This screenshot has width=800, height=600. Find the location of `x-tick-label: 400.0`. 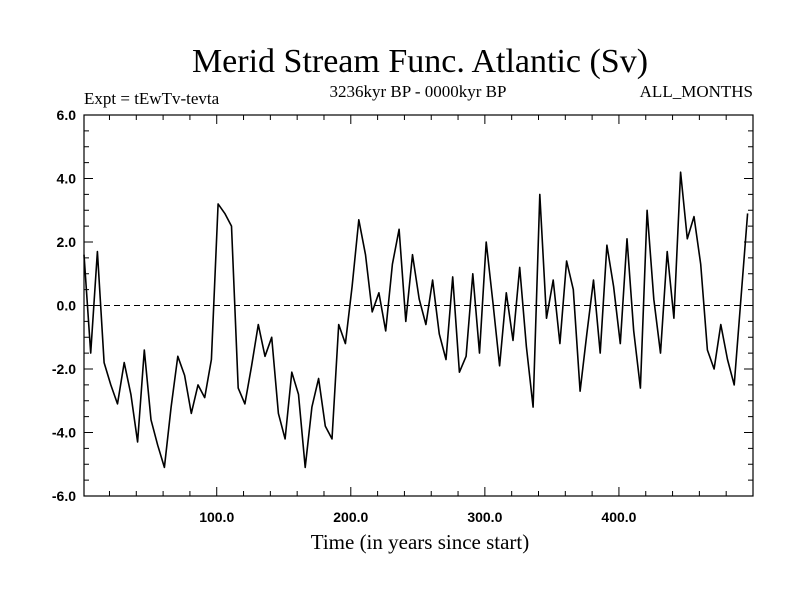

x-tick-label: 400.0 is located at coordinates (618, 517).